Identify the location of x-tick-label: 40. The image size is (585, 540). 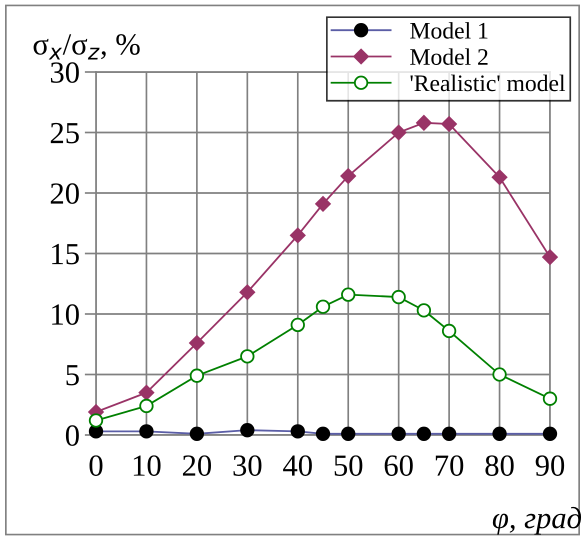
(297, 465).